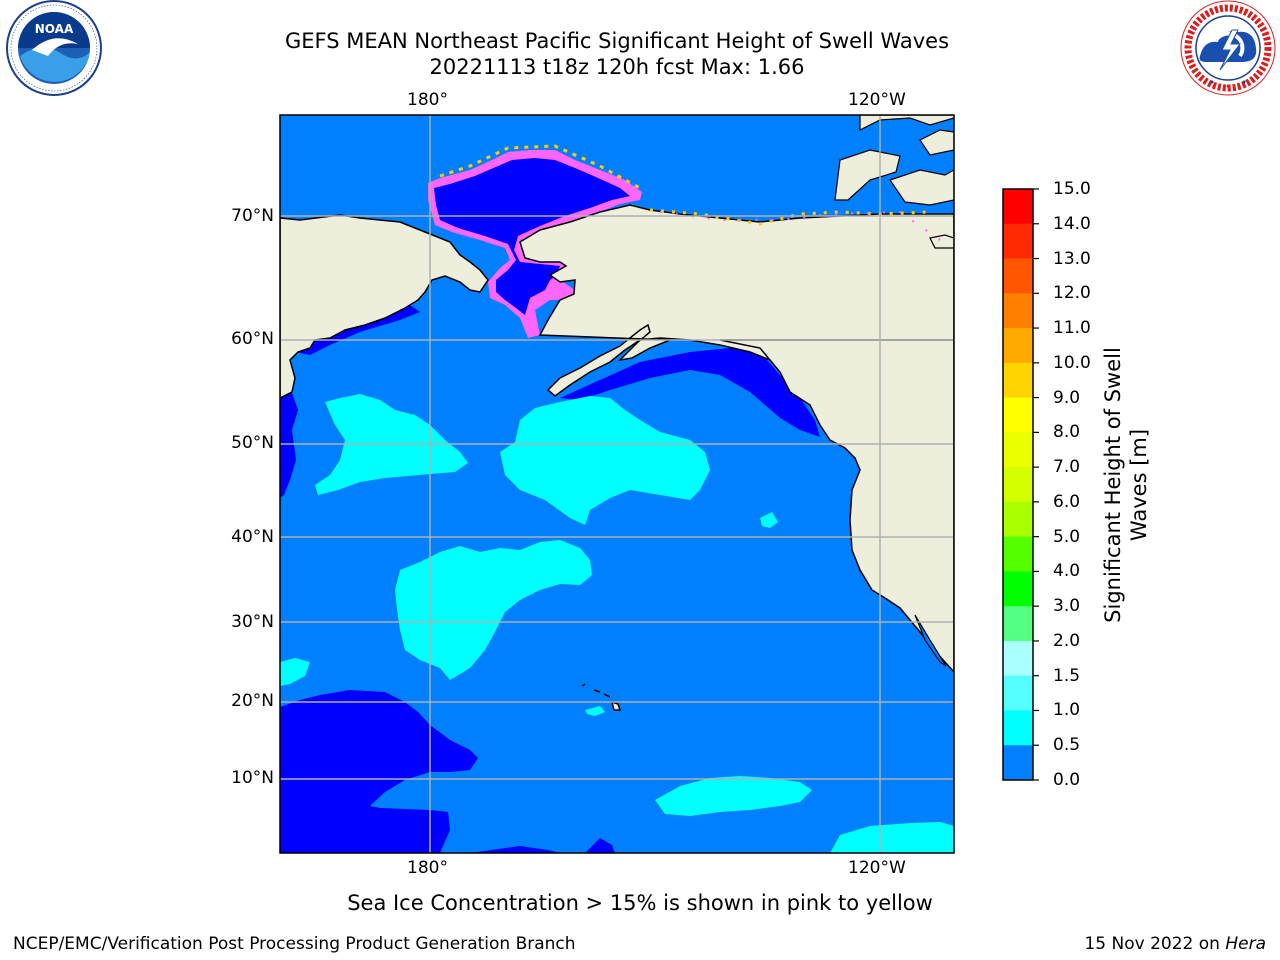  I want to click on lat-tick-40n: 40°N, so click(252, 537).